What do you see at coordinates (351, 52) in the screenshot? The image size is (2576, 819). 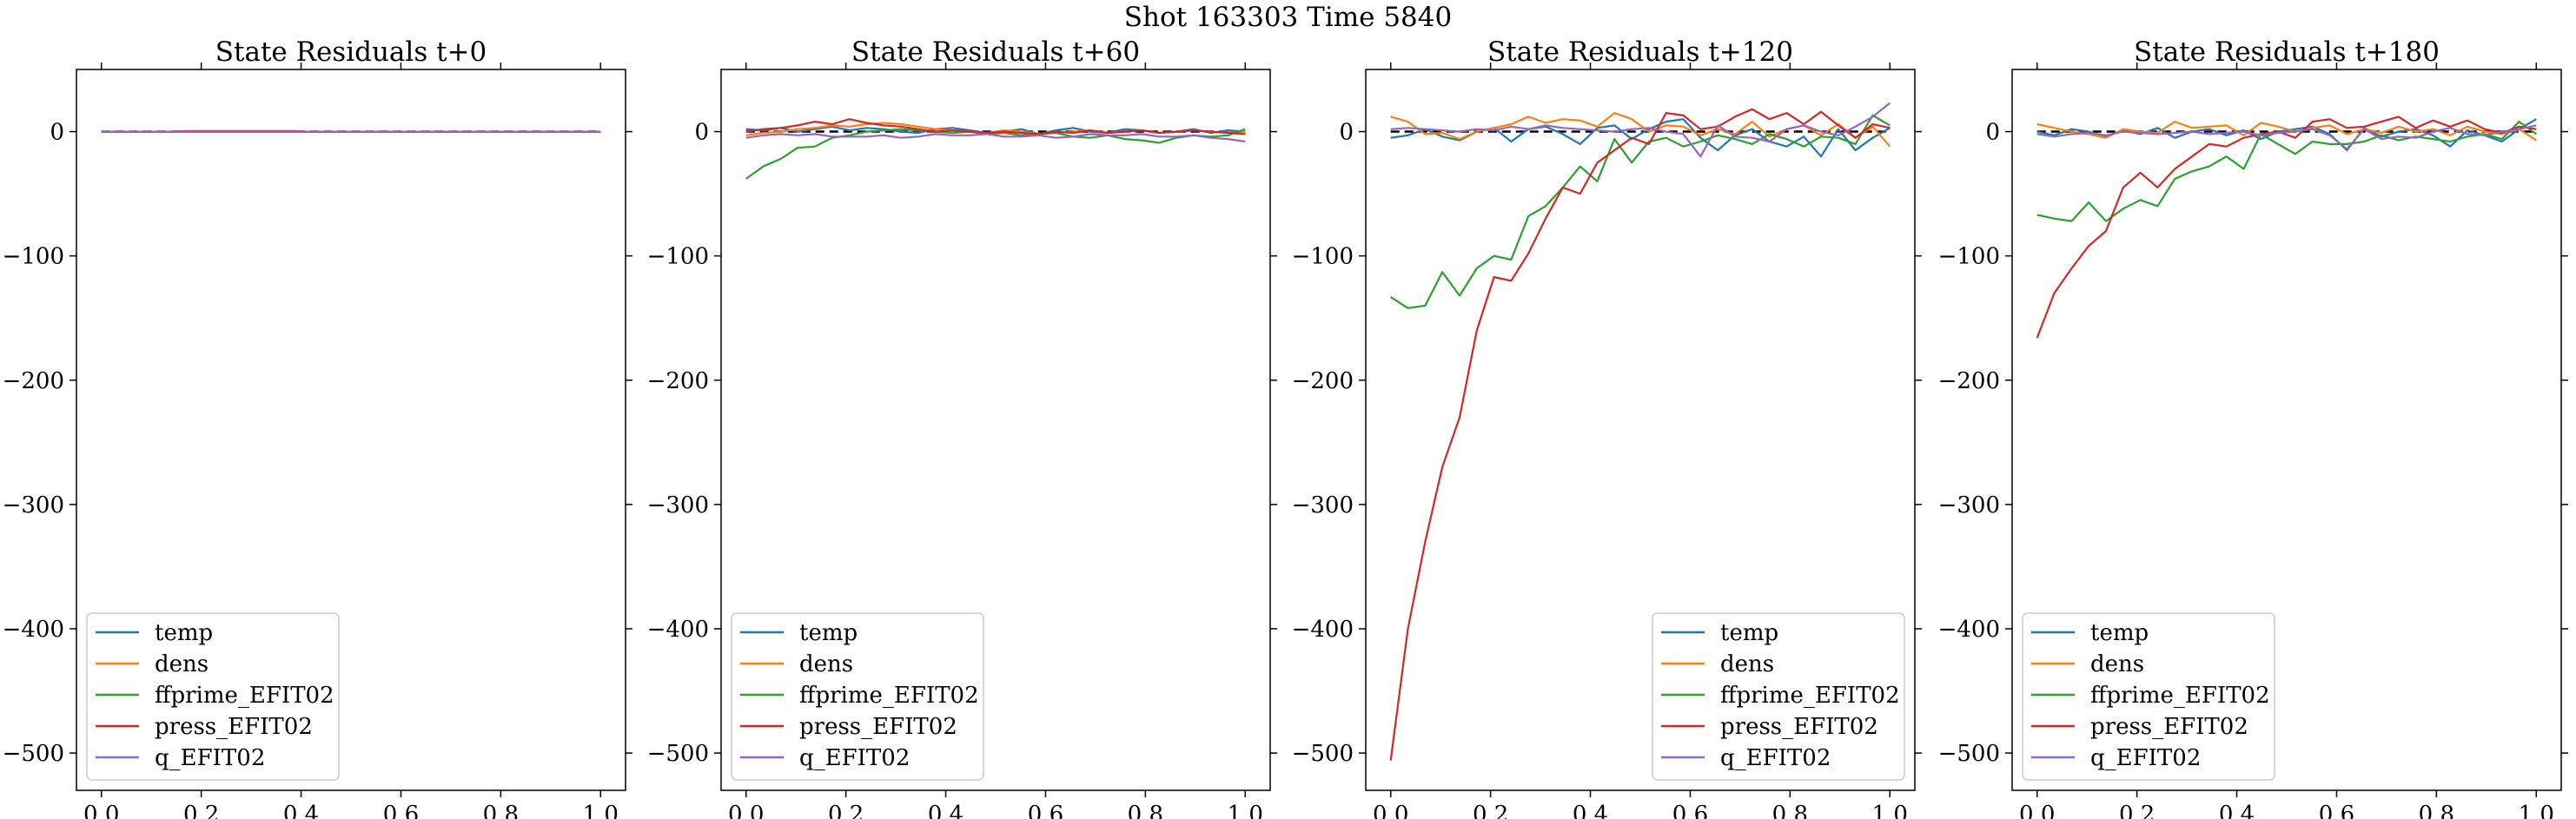 I see `subplot-title: State Residuals t+0` at bounding box center [351, 52].